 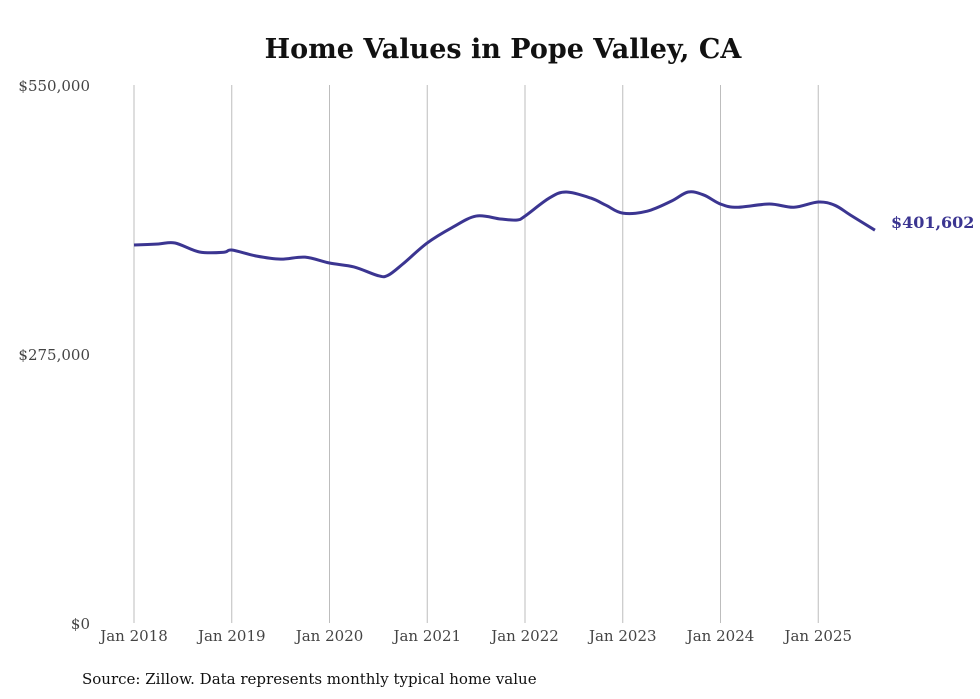 I want to click on series-line, so click(x=504, y=234).